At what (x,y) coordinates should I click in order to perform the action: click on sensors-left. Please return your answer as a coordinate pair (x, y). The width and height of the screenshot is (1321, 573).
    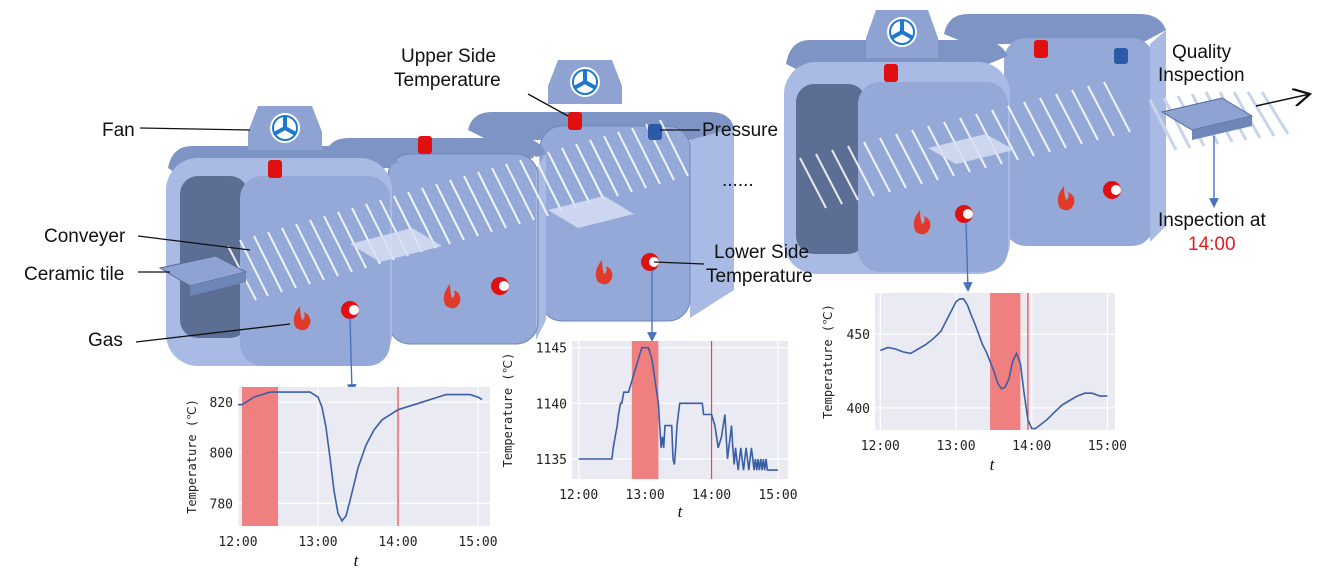
    Looking at the image, I should click on (465, 215).